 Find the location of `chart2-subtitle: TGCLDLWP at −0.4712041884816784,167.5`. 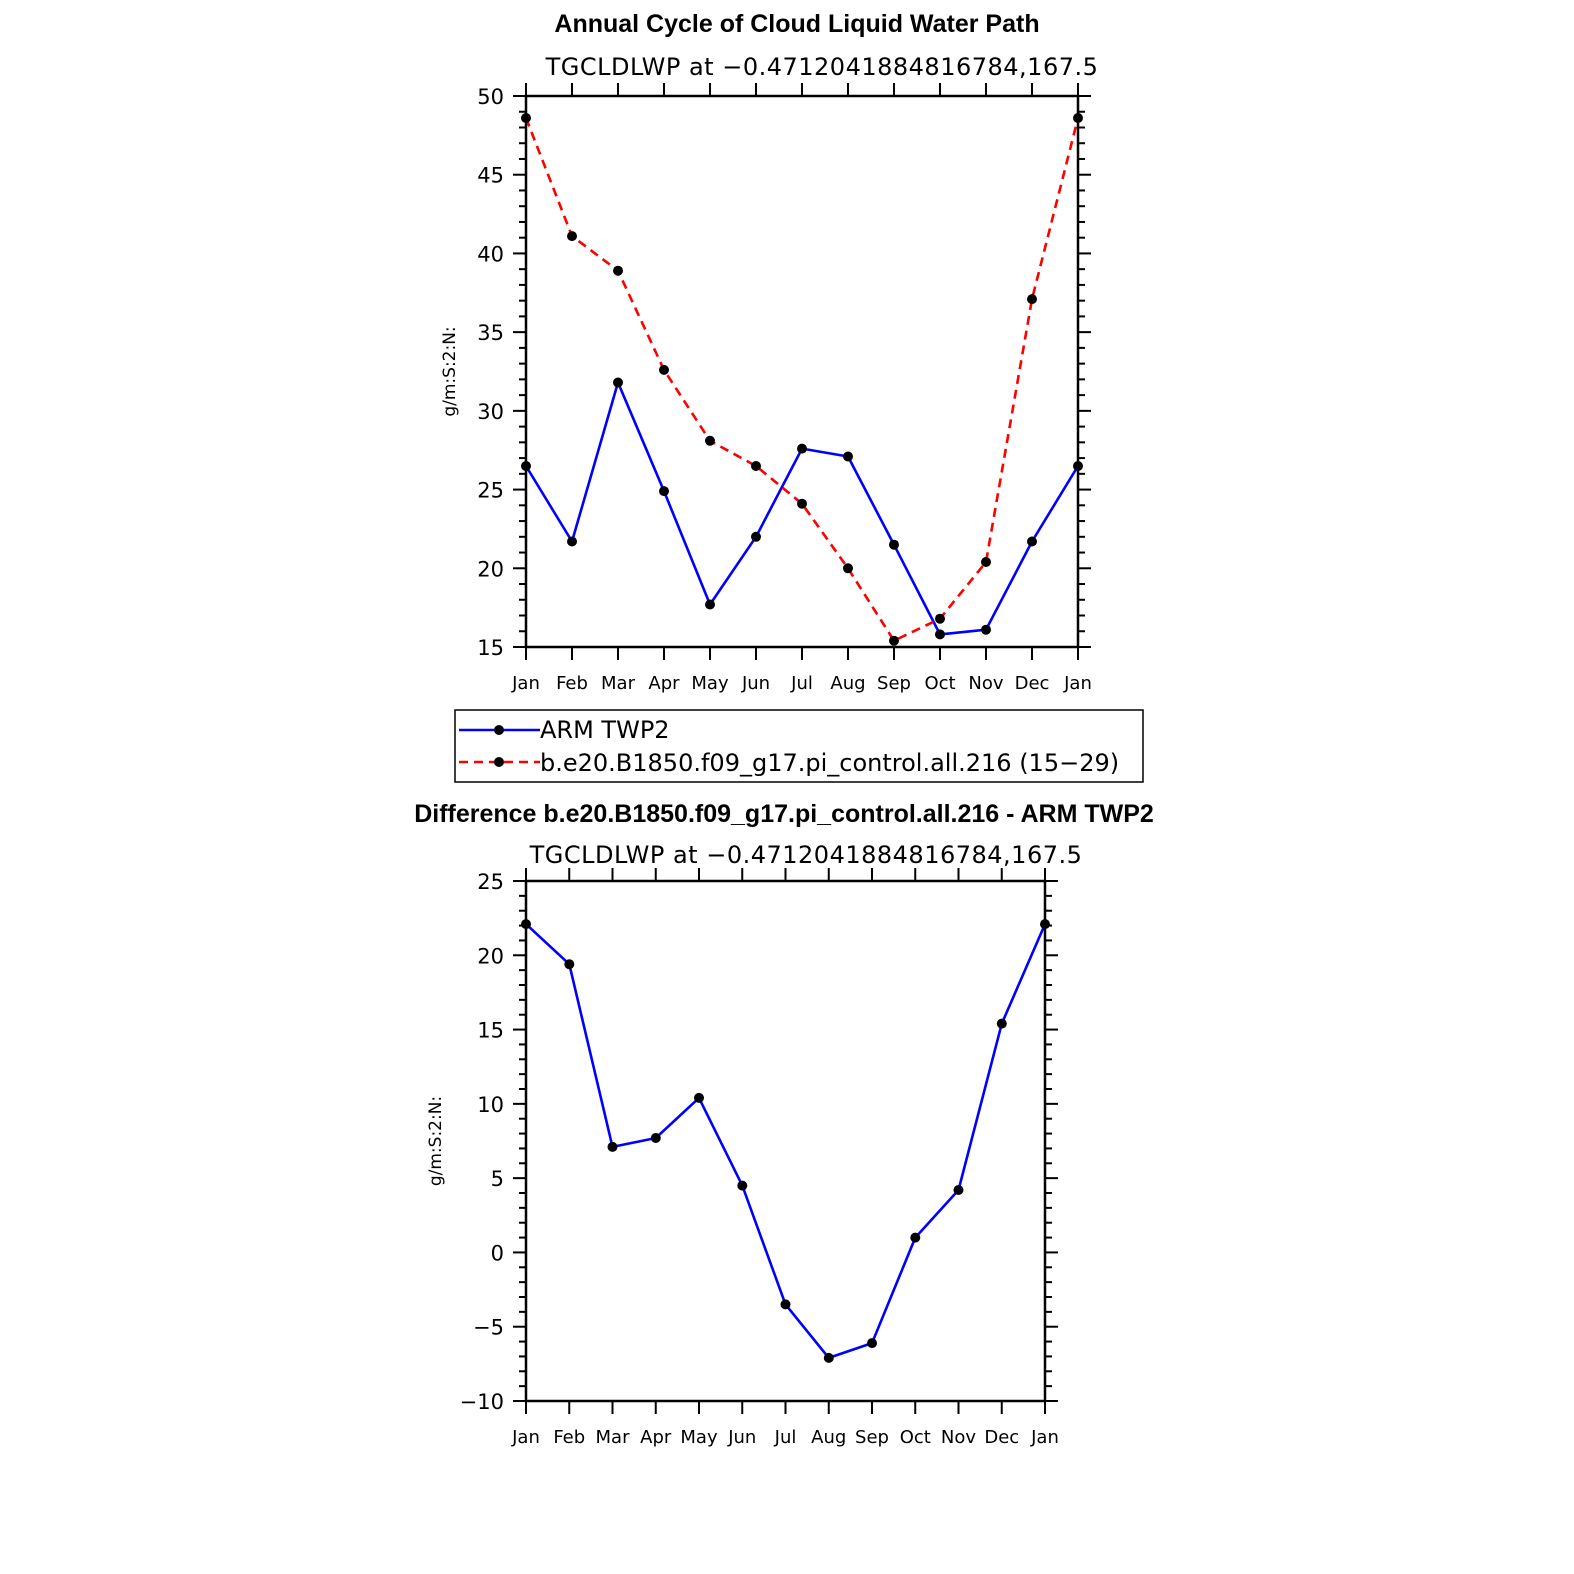

chart2-subtitle: TGCLDLWP at −0.4712041884816784,167.5 is located at coordinates (806, 855).